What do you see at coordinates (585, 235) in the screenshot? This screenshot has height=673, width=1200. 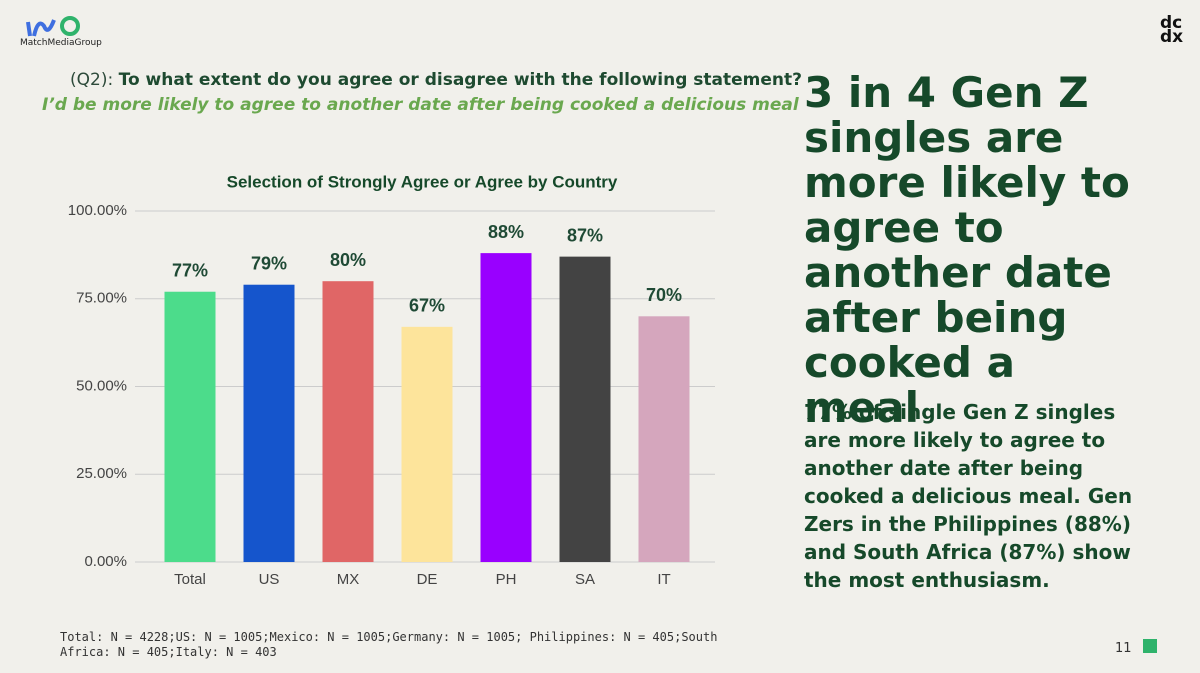 I see `value-label: 87%` at bounding box center [585, 235].